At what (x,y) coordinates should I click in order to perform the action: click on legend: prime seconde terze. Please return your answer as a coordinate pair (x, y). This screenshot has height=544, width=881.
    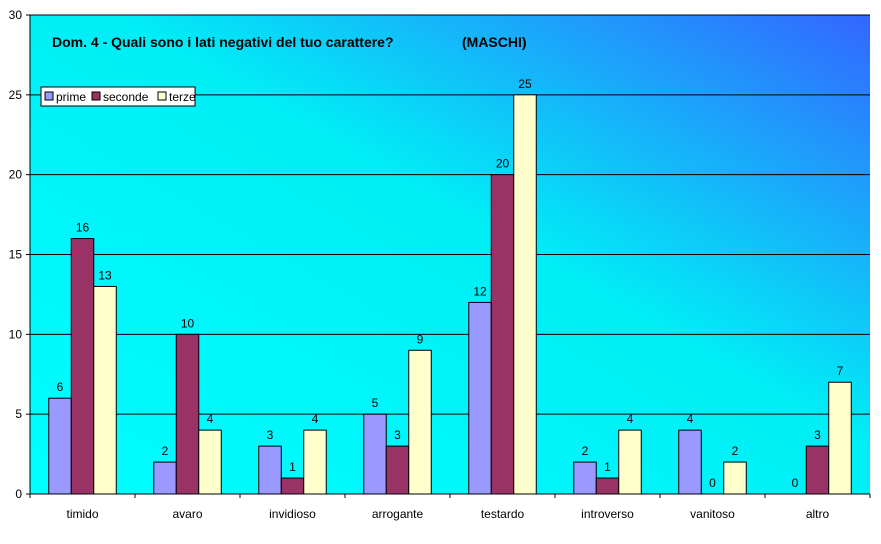
    Looking at the image, I should click on (118, 96).